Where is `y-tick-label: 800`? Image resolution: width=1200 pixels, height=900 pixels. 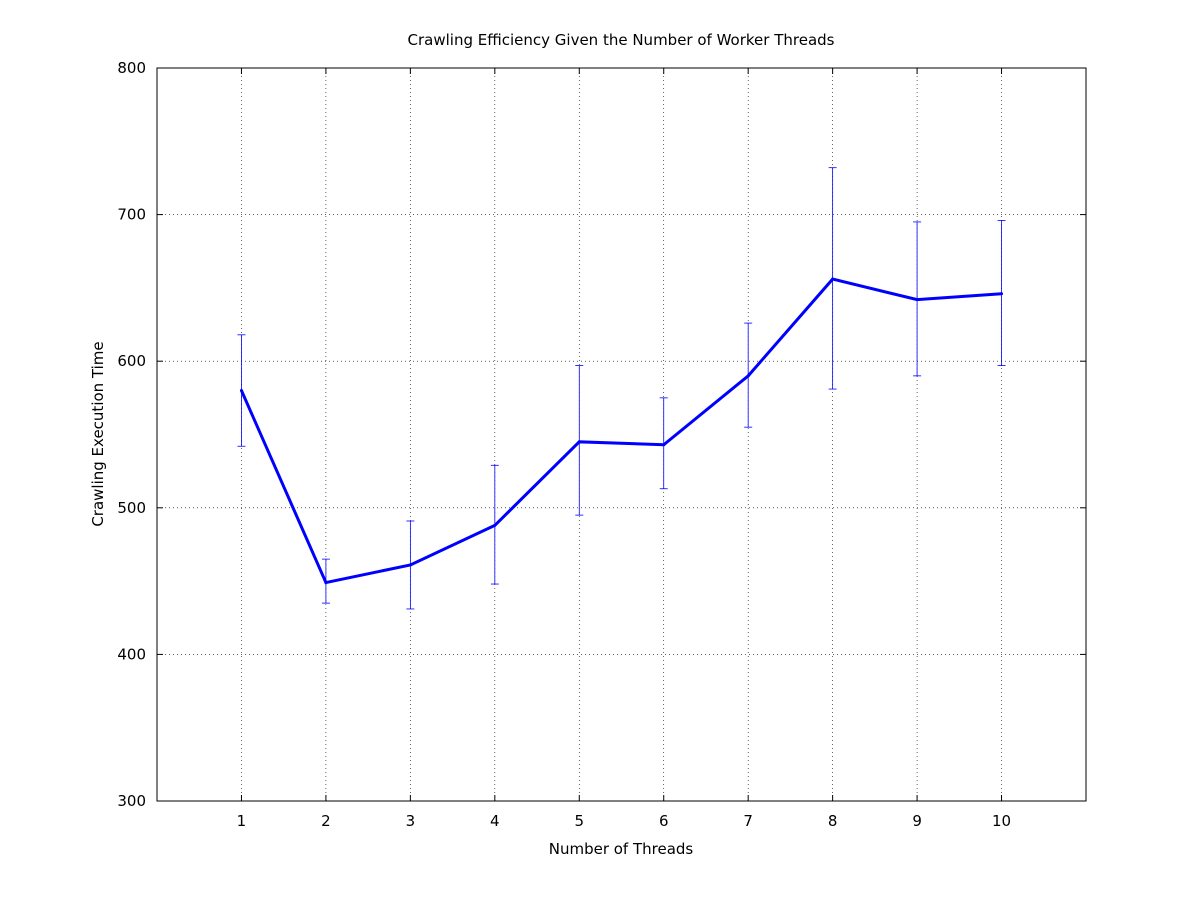 y-tick-label: 800 is located at coordinates (131, 68).